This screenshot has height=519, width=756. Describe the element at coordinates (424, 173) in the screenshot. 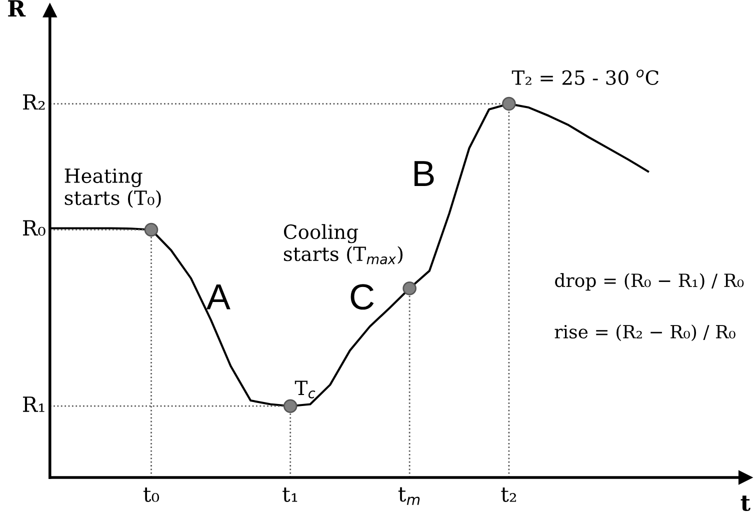

I see `annotation: B` at that location.